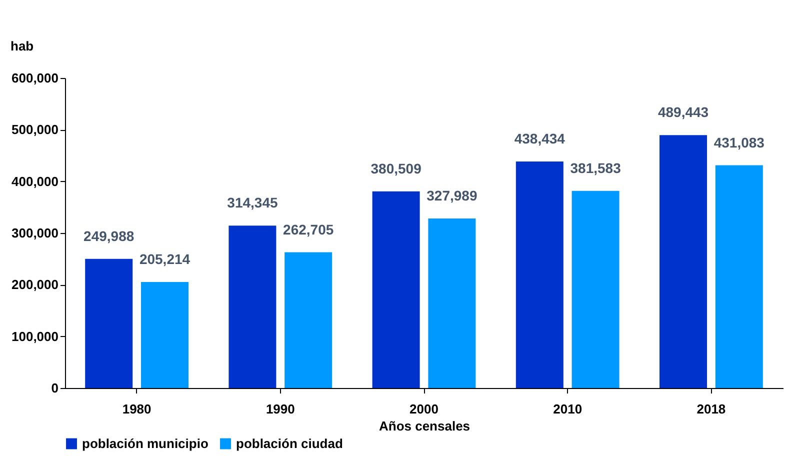  Describe the element at coordinates (596, 168) in the screenshot. I see `data-label: 381,583` at that location.